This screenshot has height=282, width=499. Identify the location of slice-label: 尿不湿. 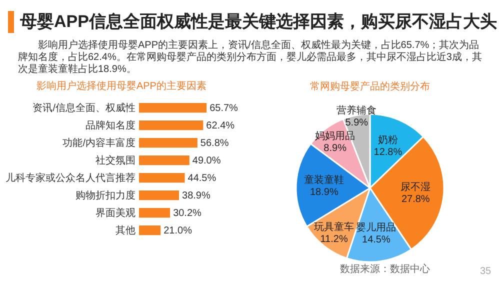
(415, 186).